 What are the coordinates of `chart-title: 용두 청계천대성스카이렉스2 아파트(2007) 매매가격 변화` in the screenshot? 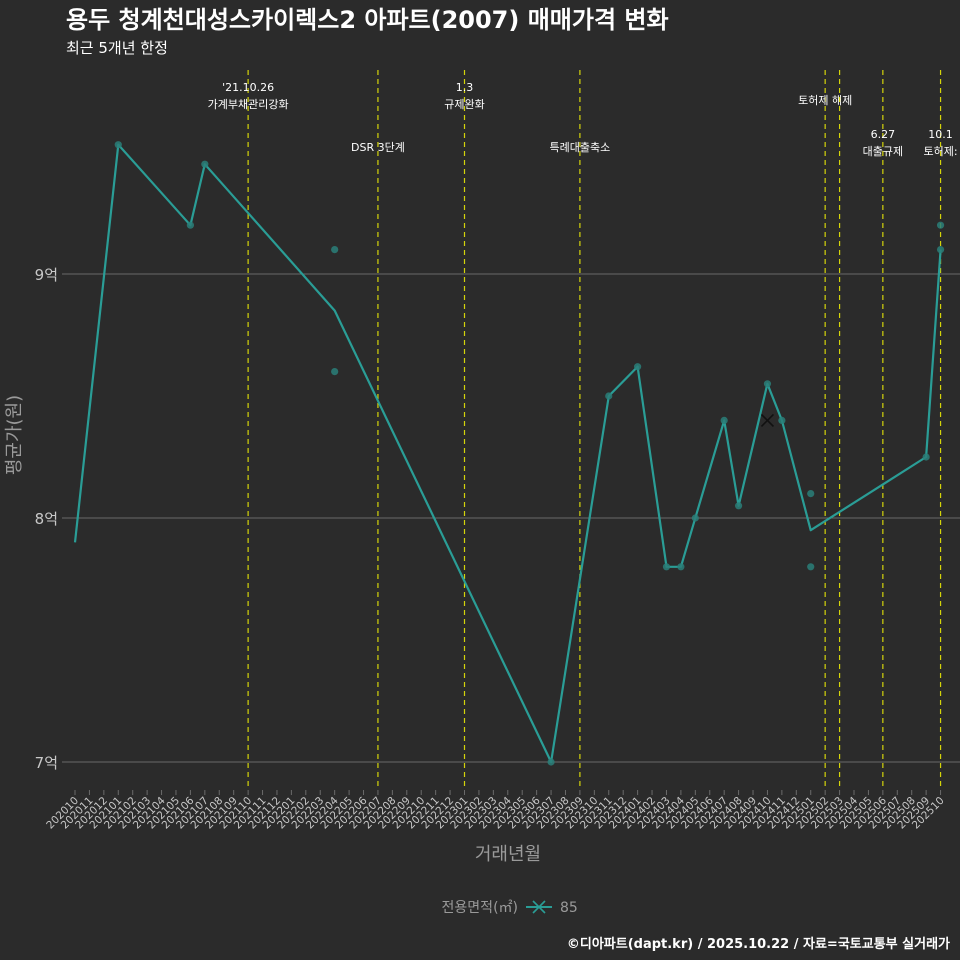 It's located at (367, 20).